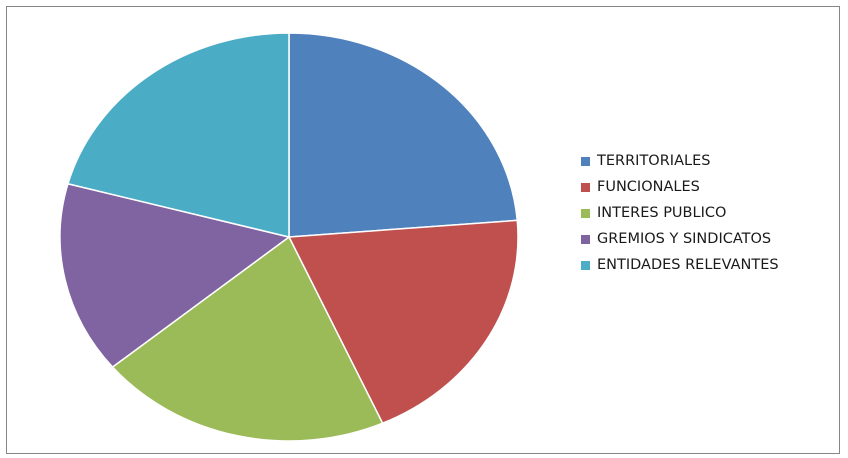 This screenshot has width=848, height=458. What do you see at coordinates (688, 265) in the screenshot?
I see `legend-label-entidades-relevantes: ENTIDADES RELEVANTES` at bounding box center [688, 265].